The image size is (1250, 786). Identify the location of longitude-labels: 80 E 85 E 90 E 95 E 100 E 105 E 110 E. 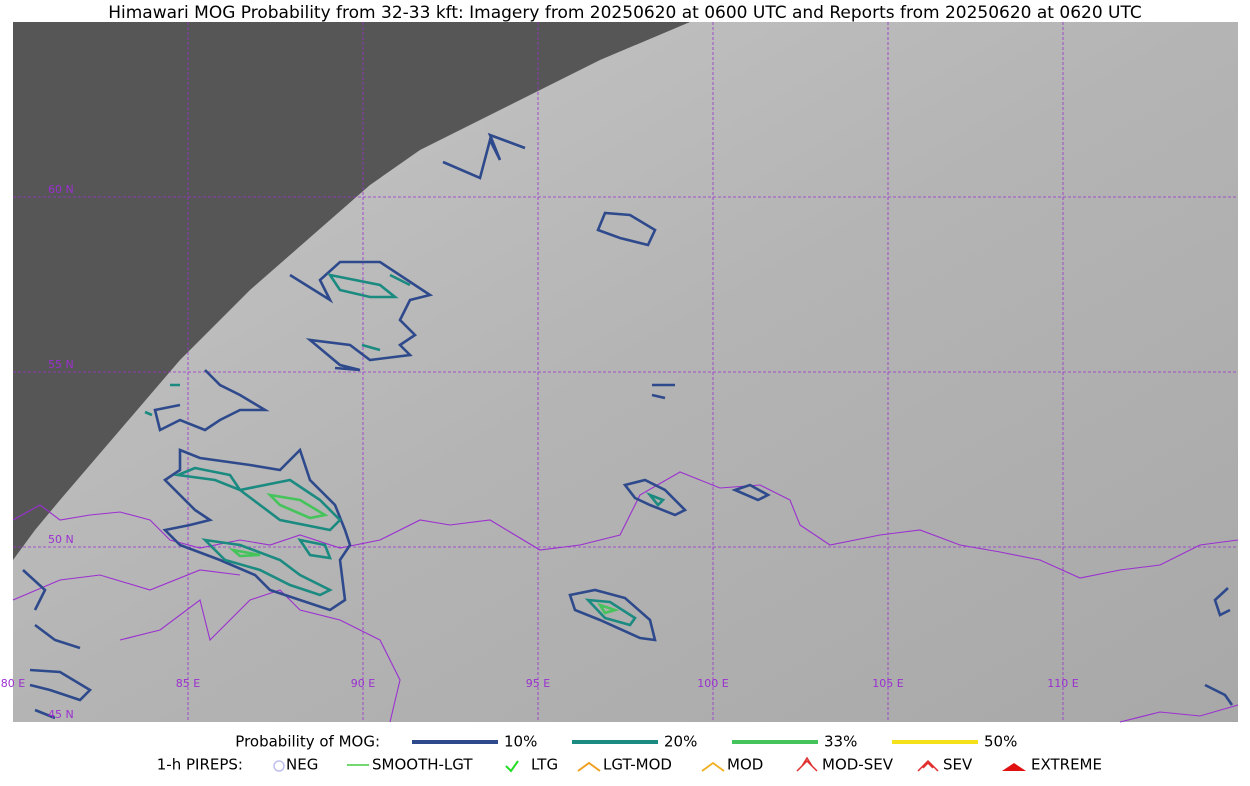
(540, 683).